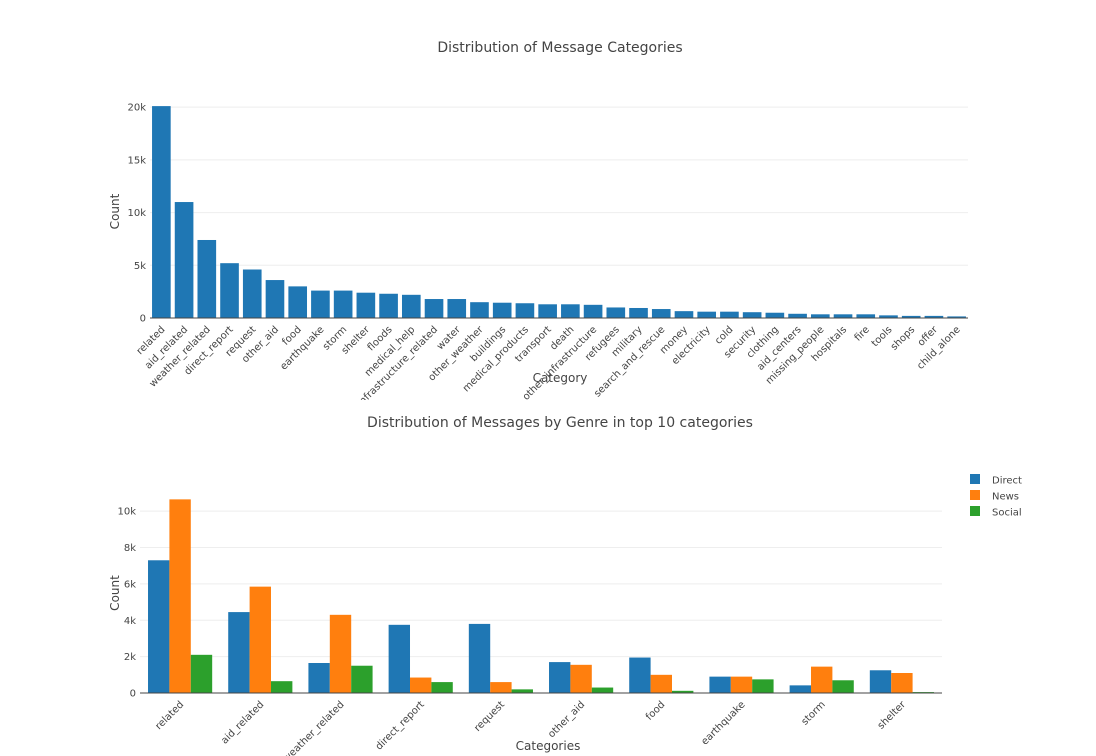  I want to click on x-tick-label: food, so click(655, 710).